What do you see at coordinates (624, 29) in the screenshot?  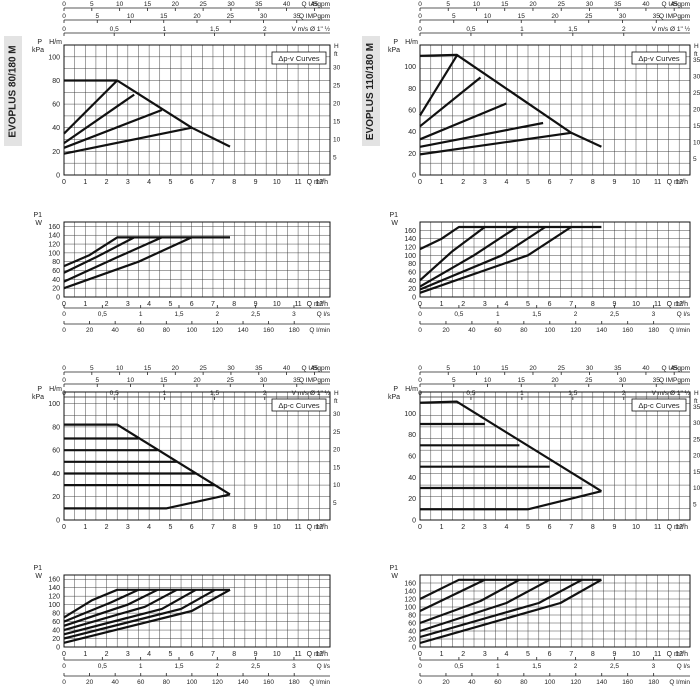 I see `scale-tick-label: 2` at bounding box center [624, 29].